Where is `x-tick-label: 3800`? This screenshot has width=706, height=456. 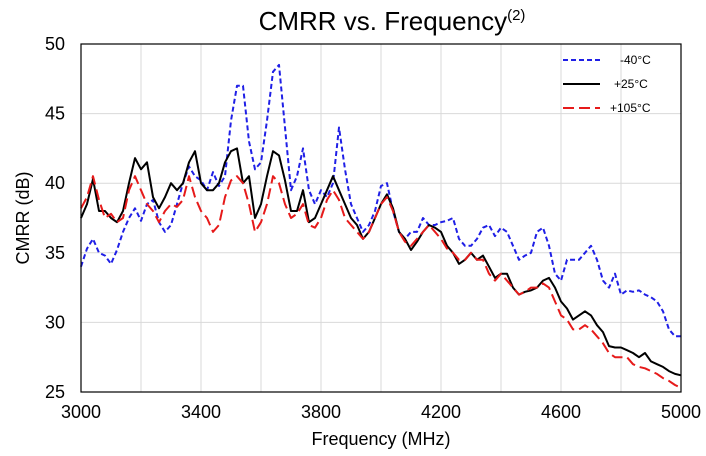 x-tick-label: 3800 is located at coordinates (321, 412).